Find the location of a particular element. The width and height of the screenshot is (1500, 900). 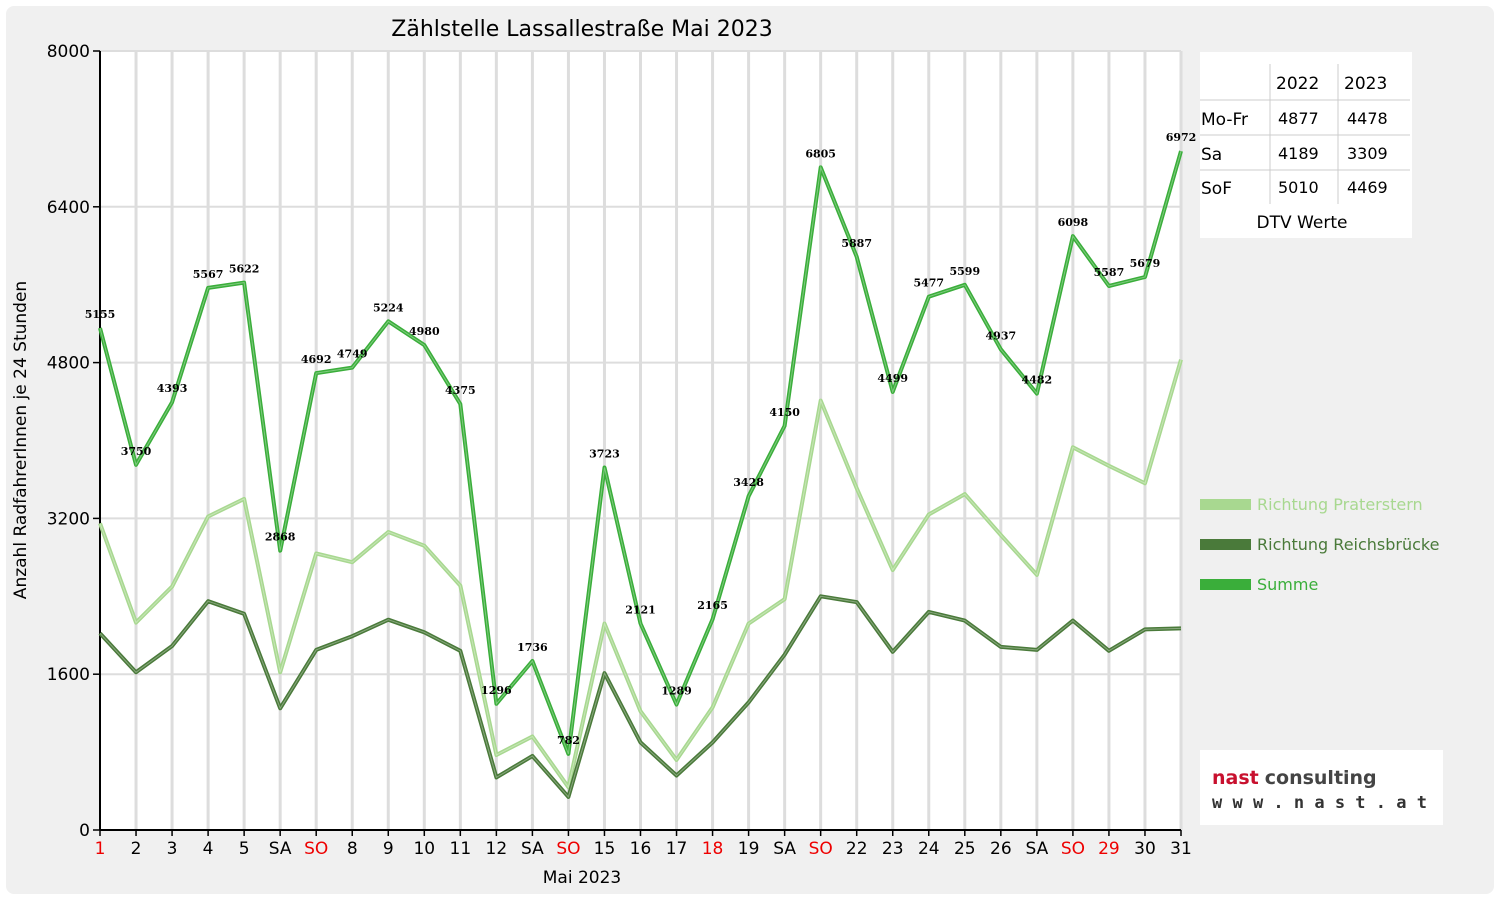

data-label: 6972 is located at coordinates (1181, 137).